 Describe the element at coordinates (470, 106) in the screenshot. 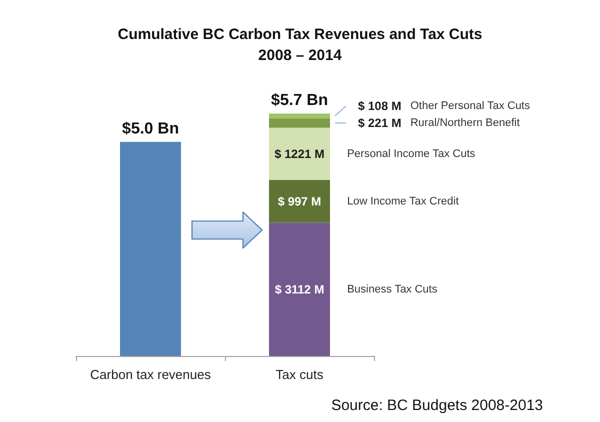

I see `text: Other Personal Tax Cuts` at that location.